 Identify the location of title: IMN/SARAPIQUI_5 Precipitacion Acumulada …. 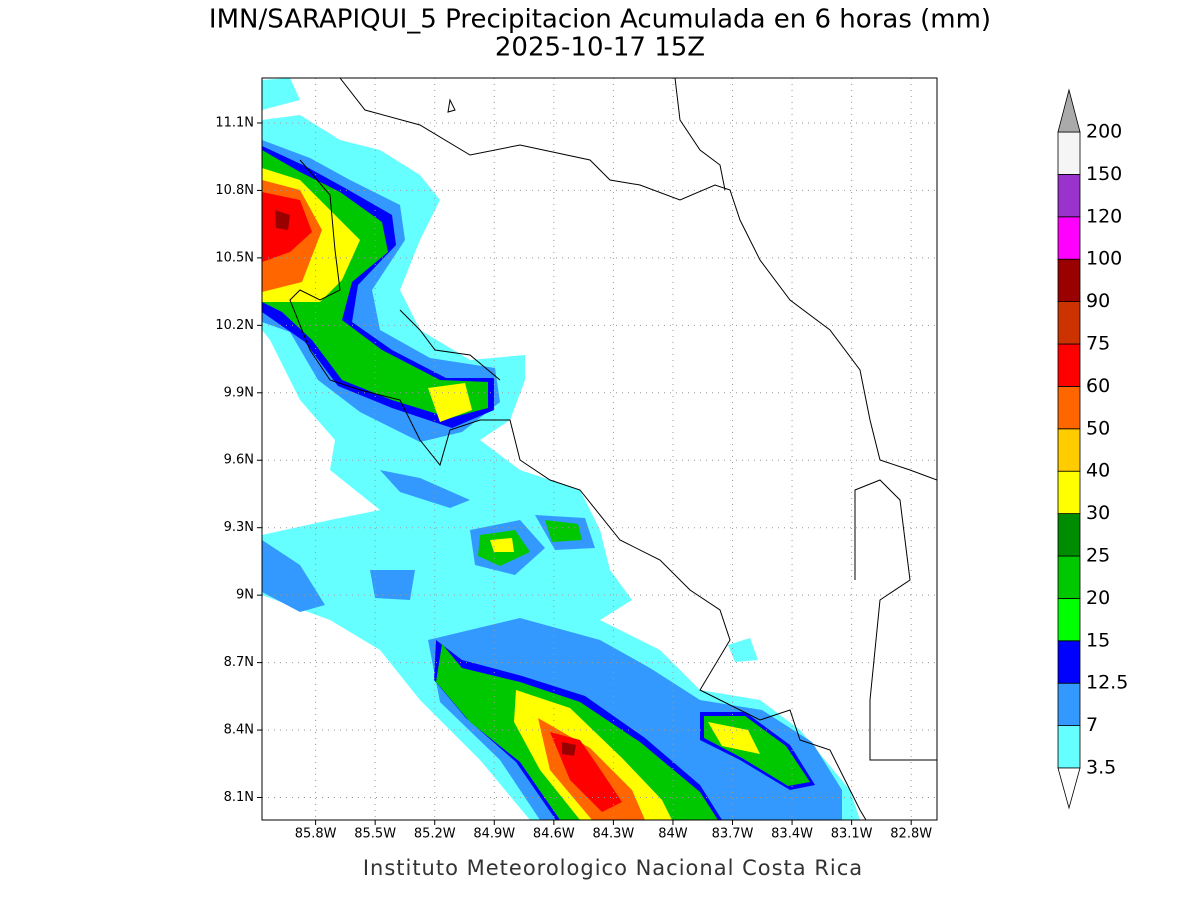
(600, 20).